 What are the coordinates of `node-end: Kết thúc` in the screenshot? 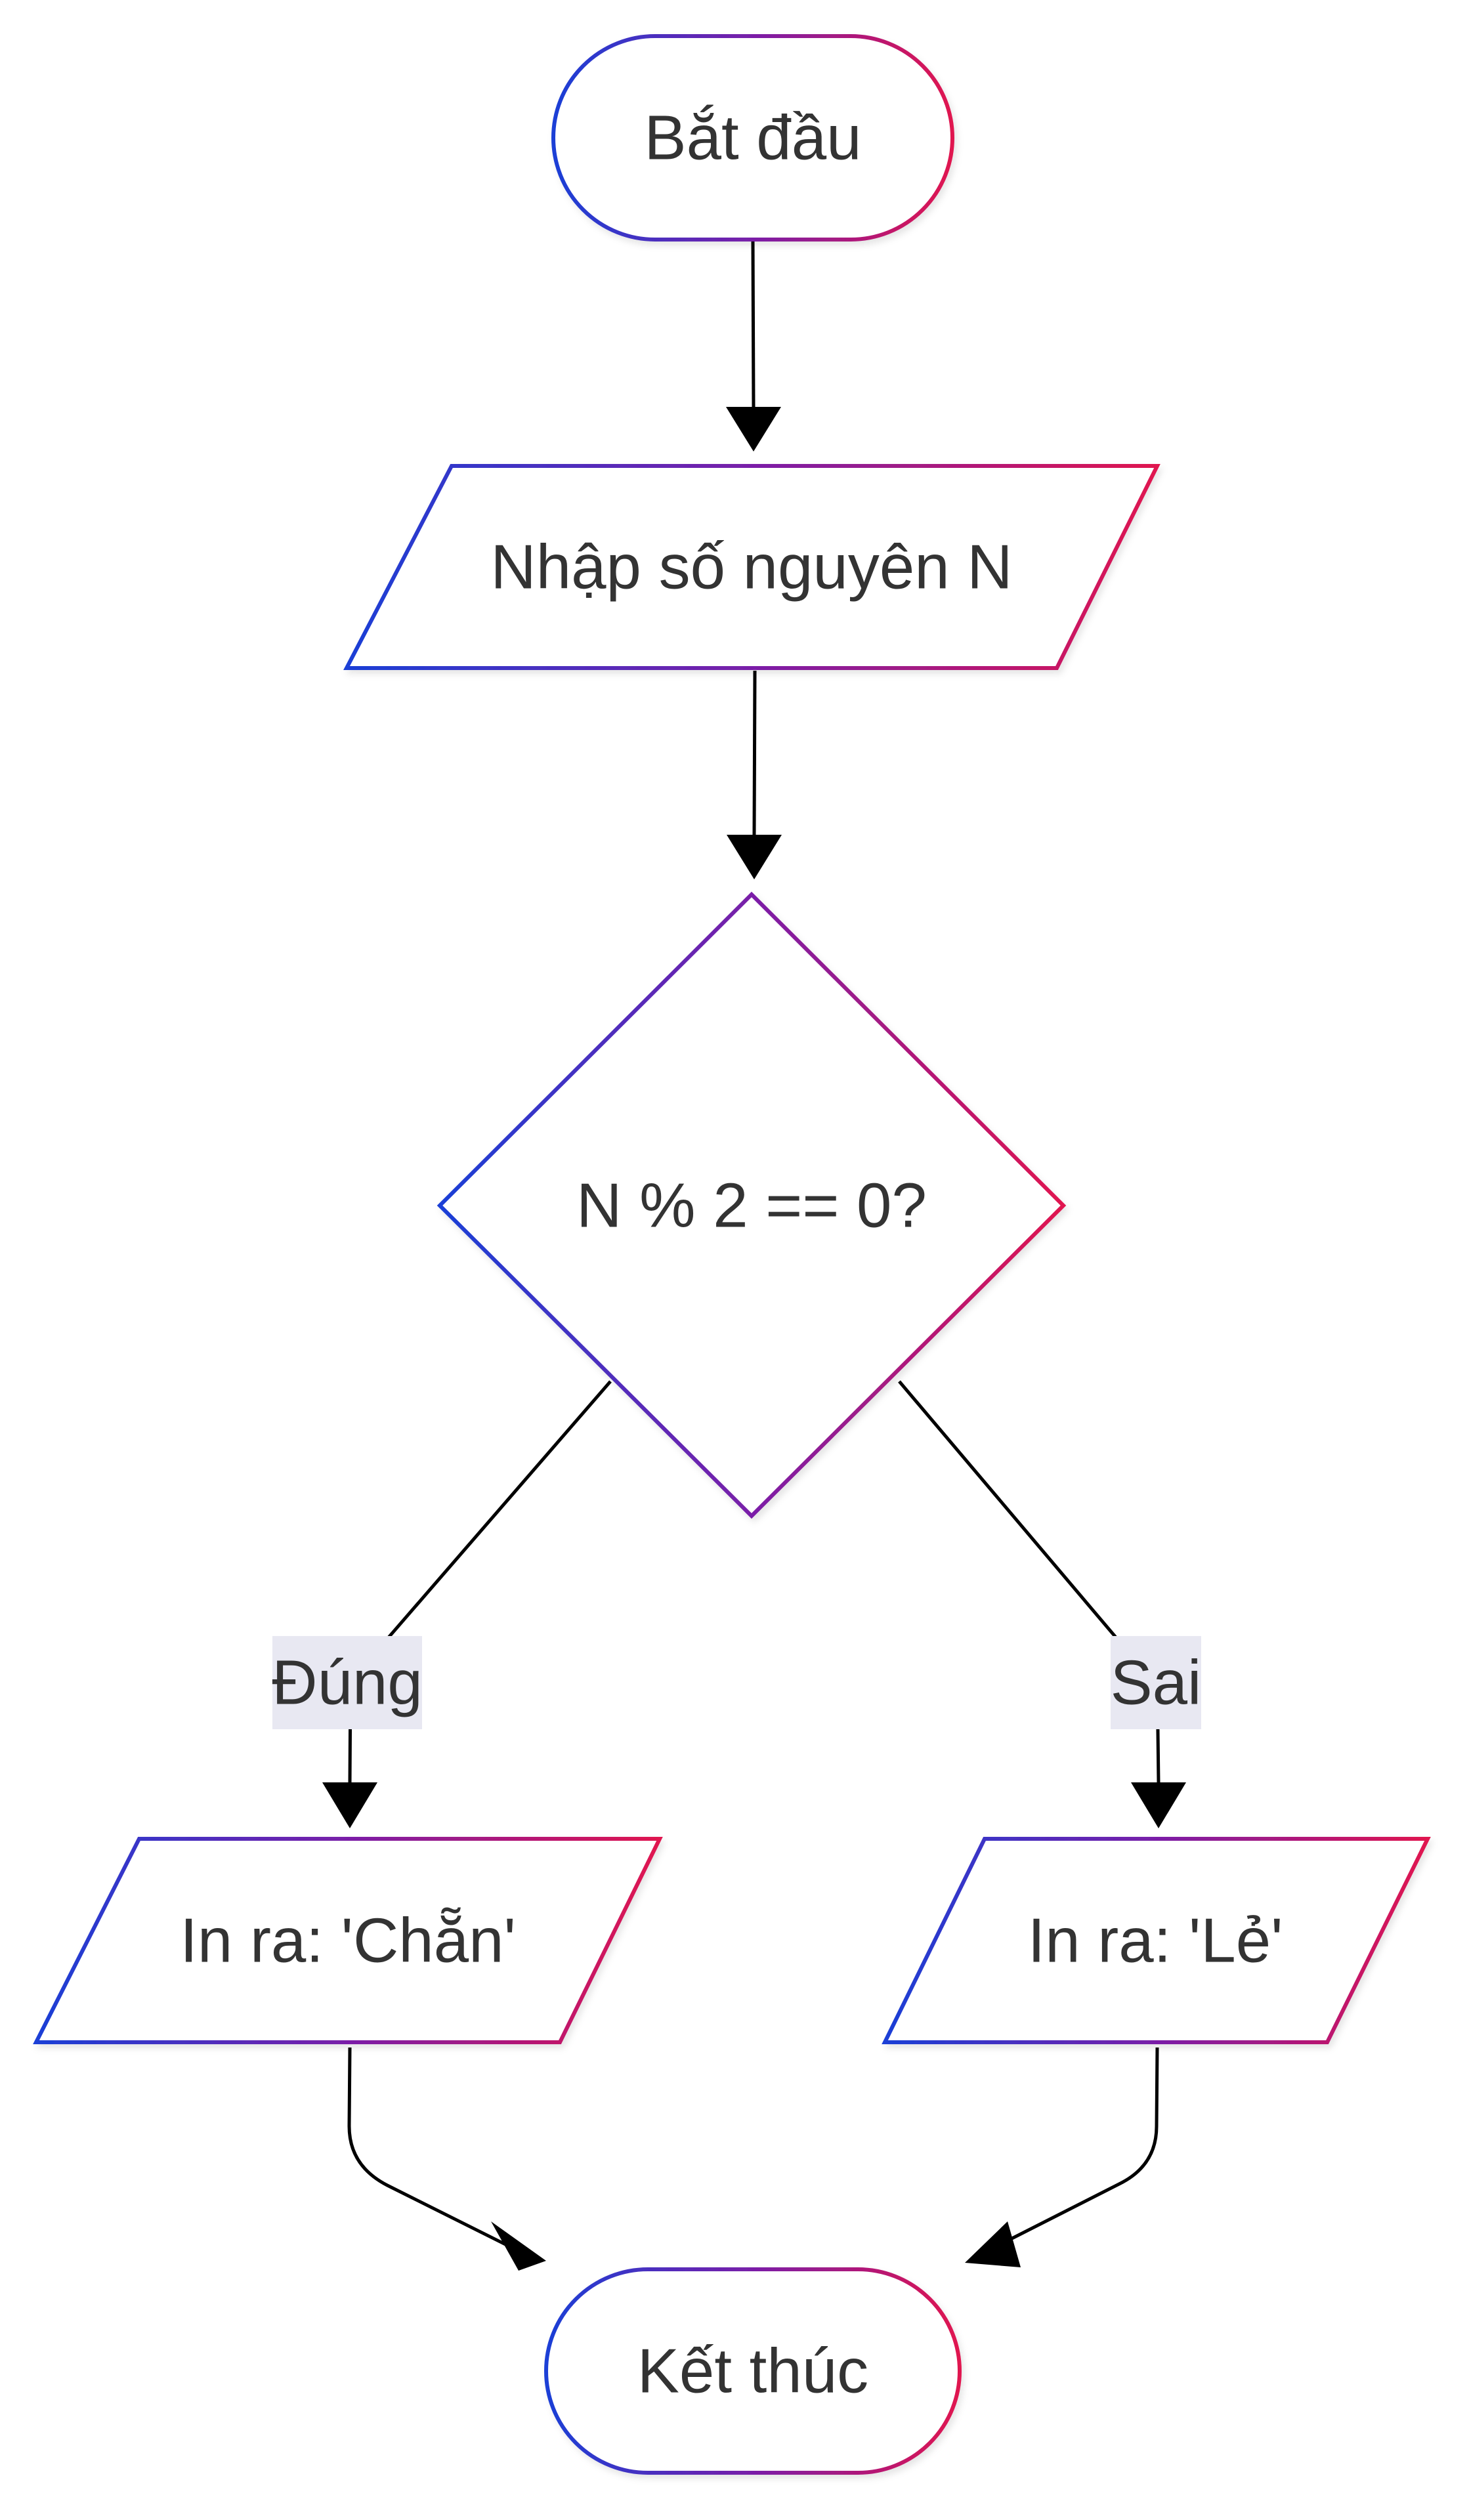 It's located at (753, 2371).